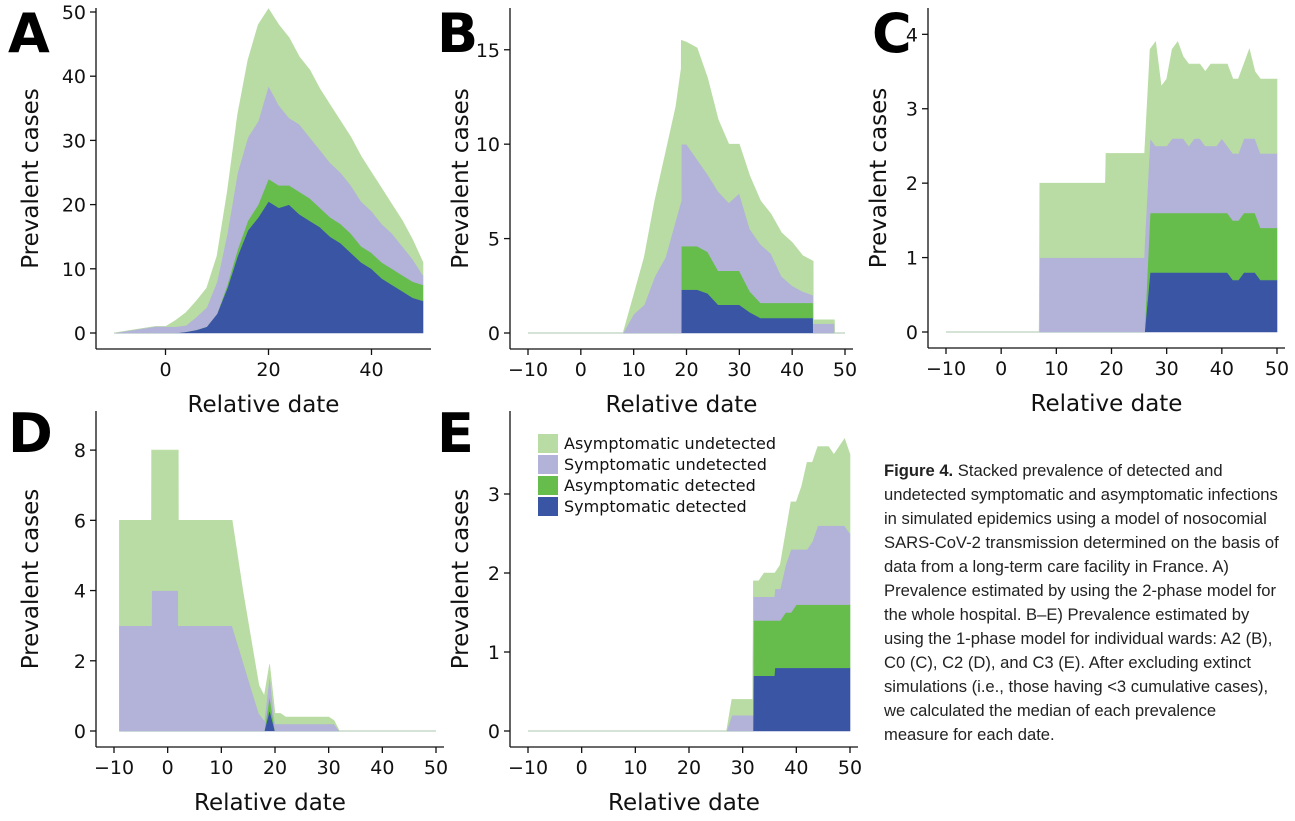 The image size is (1295, 821). Describe the element at coordinates (689, 699) in the screenshot. I see `area-symptomatic-detected` at that location.